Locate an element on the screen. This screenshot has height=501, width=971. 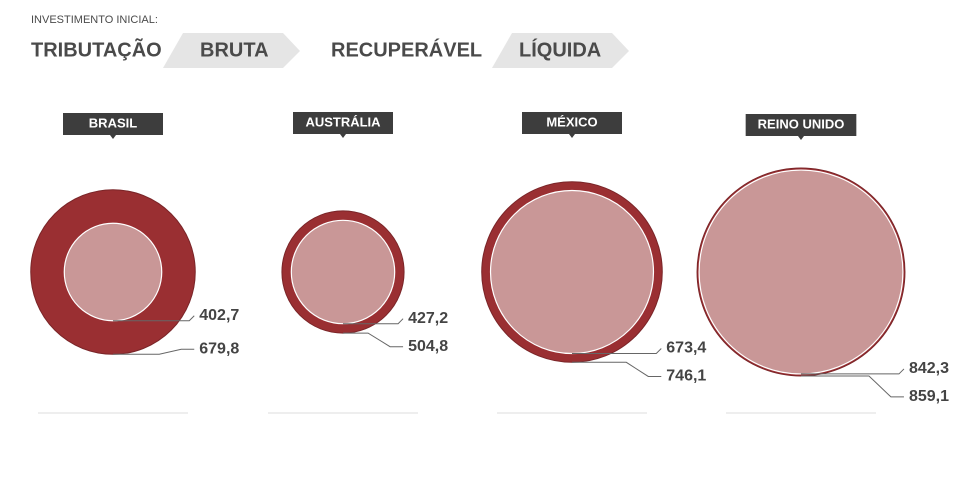
country-label: AUSTRÁLIA is located at coordinates (343, 121).